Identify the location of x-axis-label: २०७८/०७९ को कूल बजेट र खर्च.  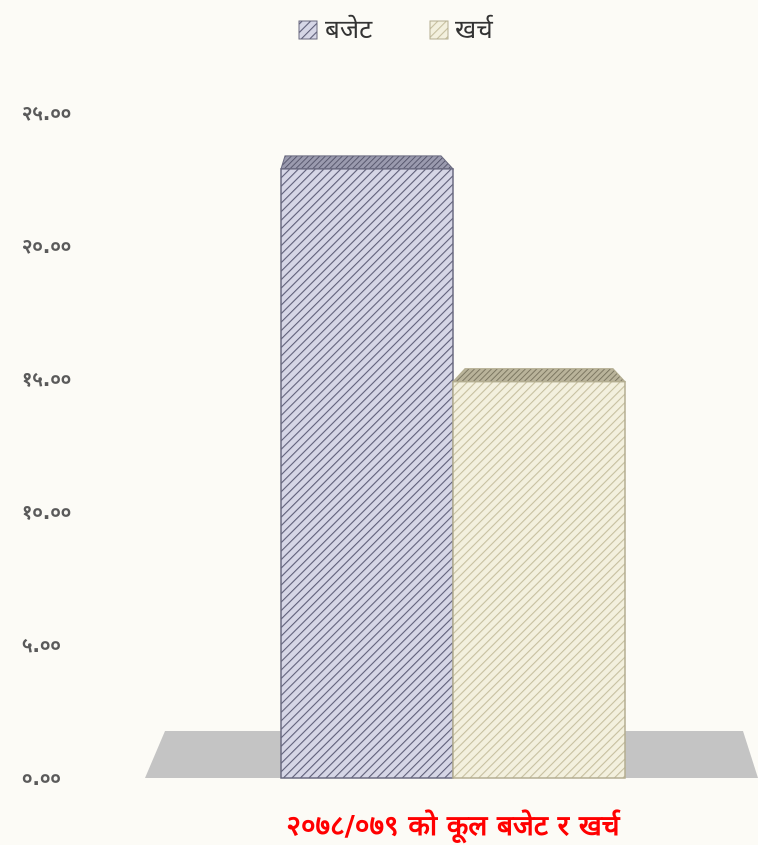
(453, 826).